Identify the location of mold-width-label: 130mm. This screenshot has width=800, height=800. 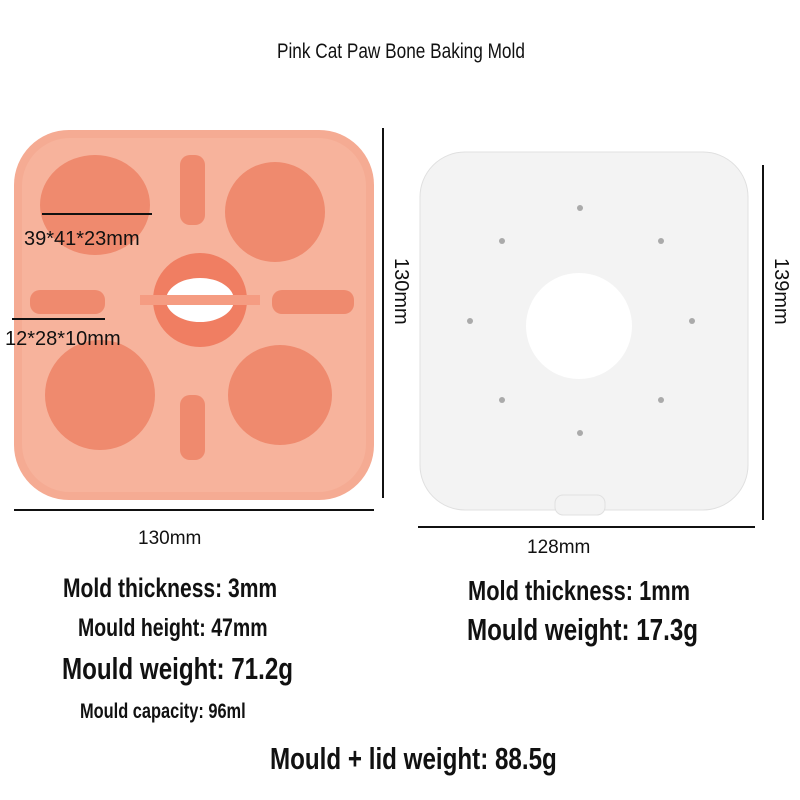
(170, 538).